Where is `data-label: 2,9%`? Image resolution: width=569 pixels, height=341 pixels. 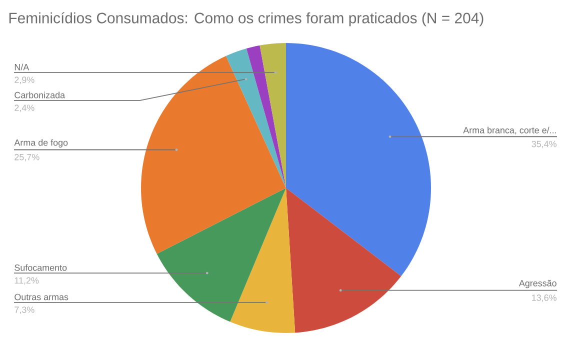
data-label: 2,9% is located at coordinates (24, 80).